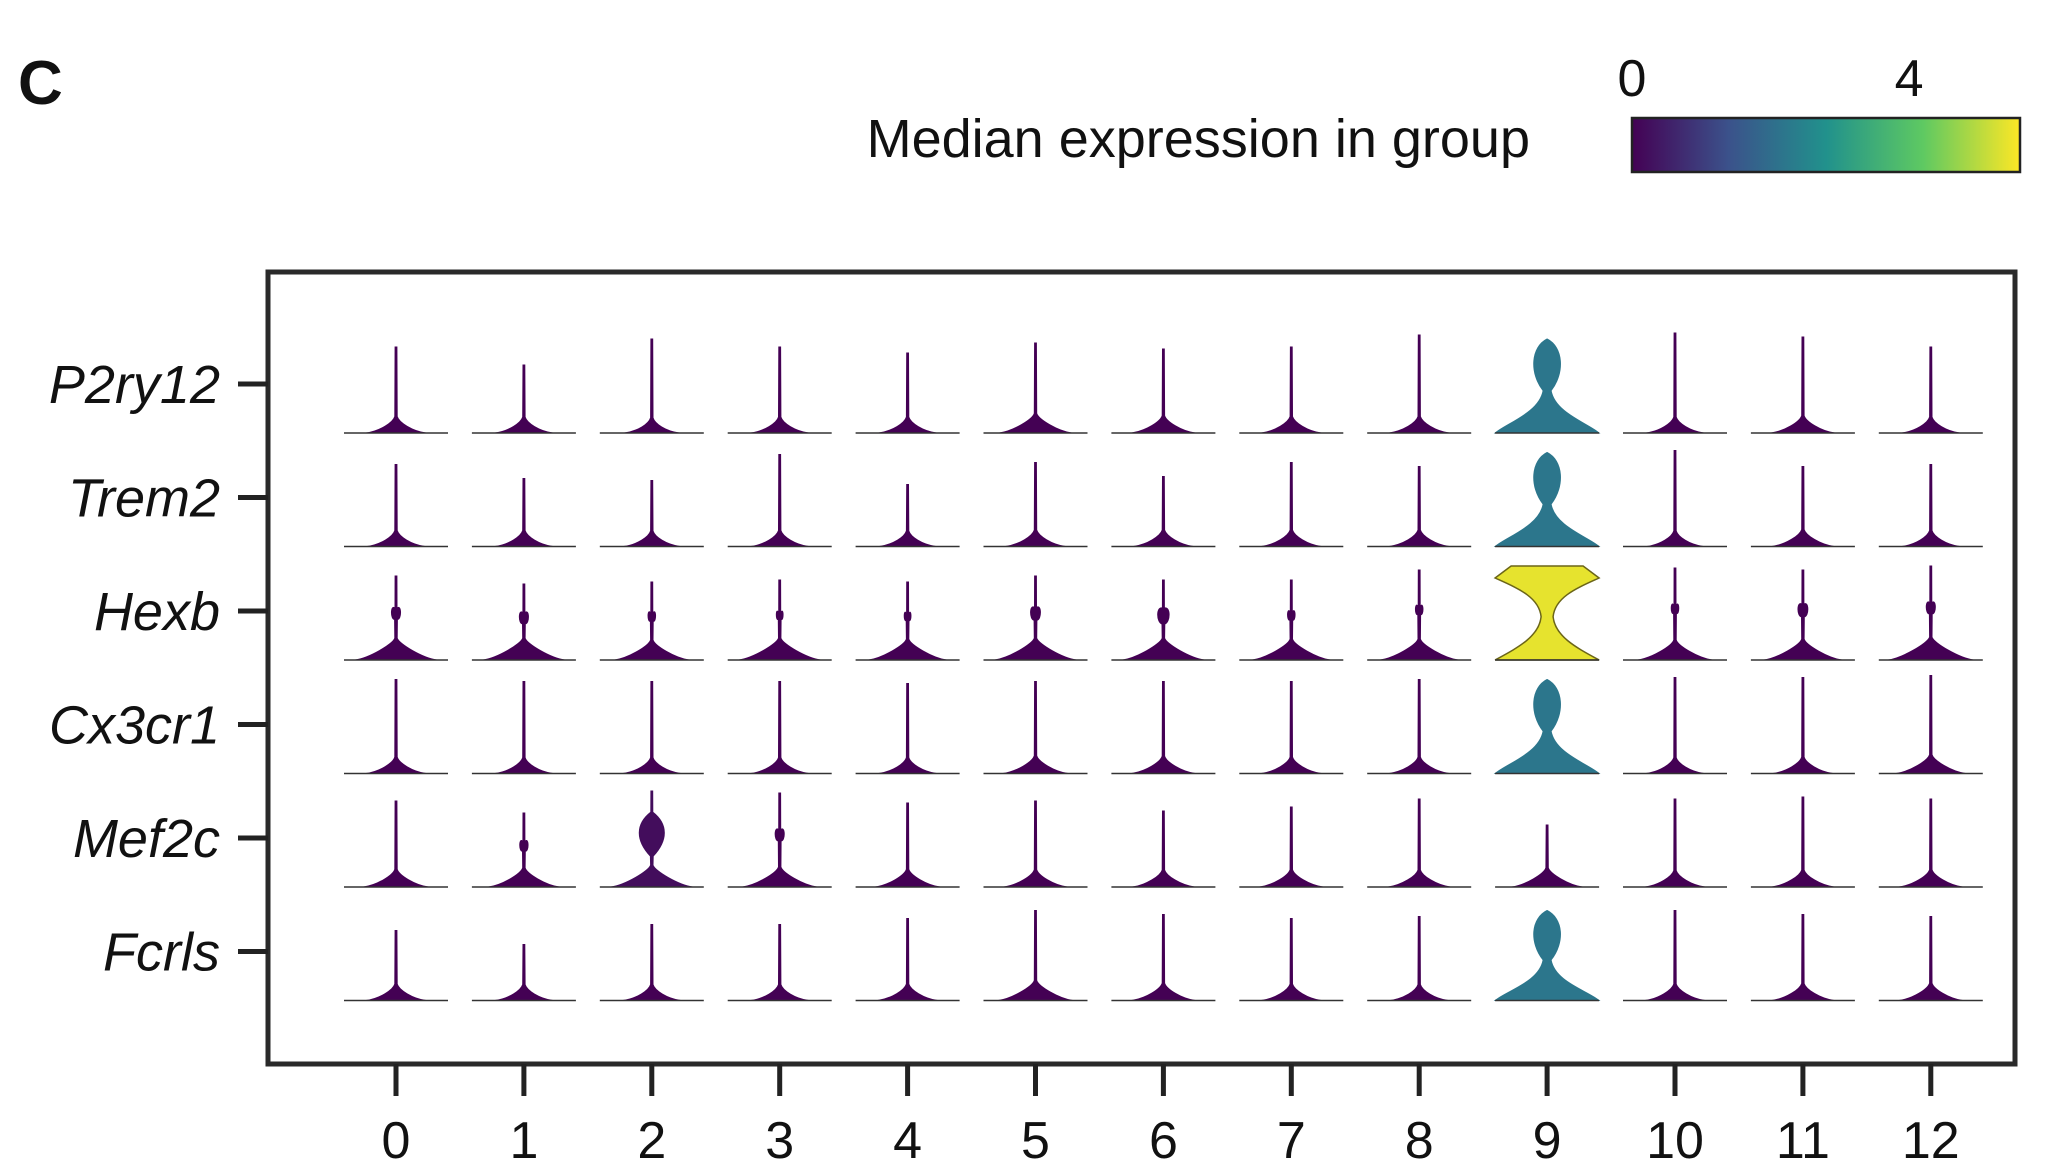 The width and height of the screenshot is (2056, 1176). I want to click on gene-label-hexb: Hexb, so click(157, 612).